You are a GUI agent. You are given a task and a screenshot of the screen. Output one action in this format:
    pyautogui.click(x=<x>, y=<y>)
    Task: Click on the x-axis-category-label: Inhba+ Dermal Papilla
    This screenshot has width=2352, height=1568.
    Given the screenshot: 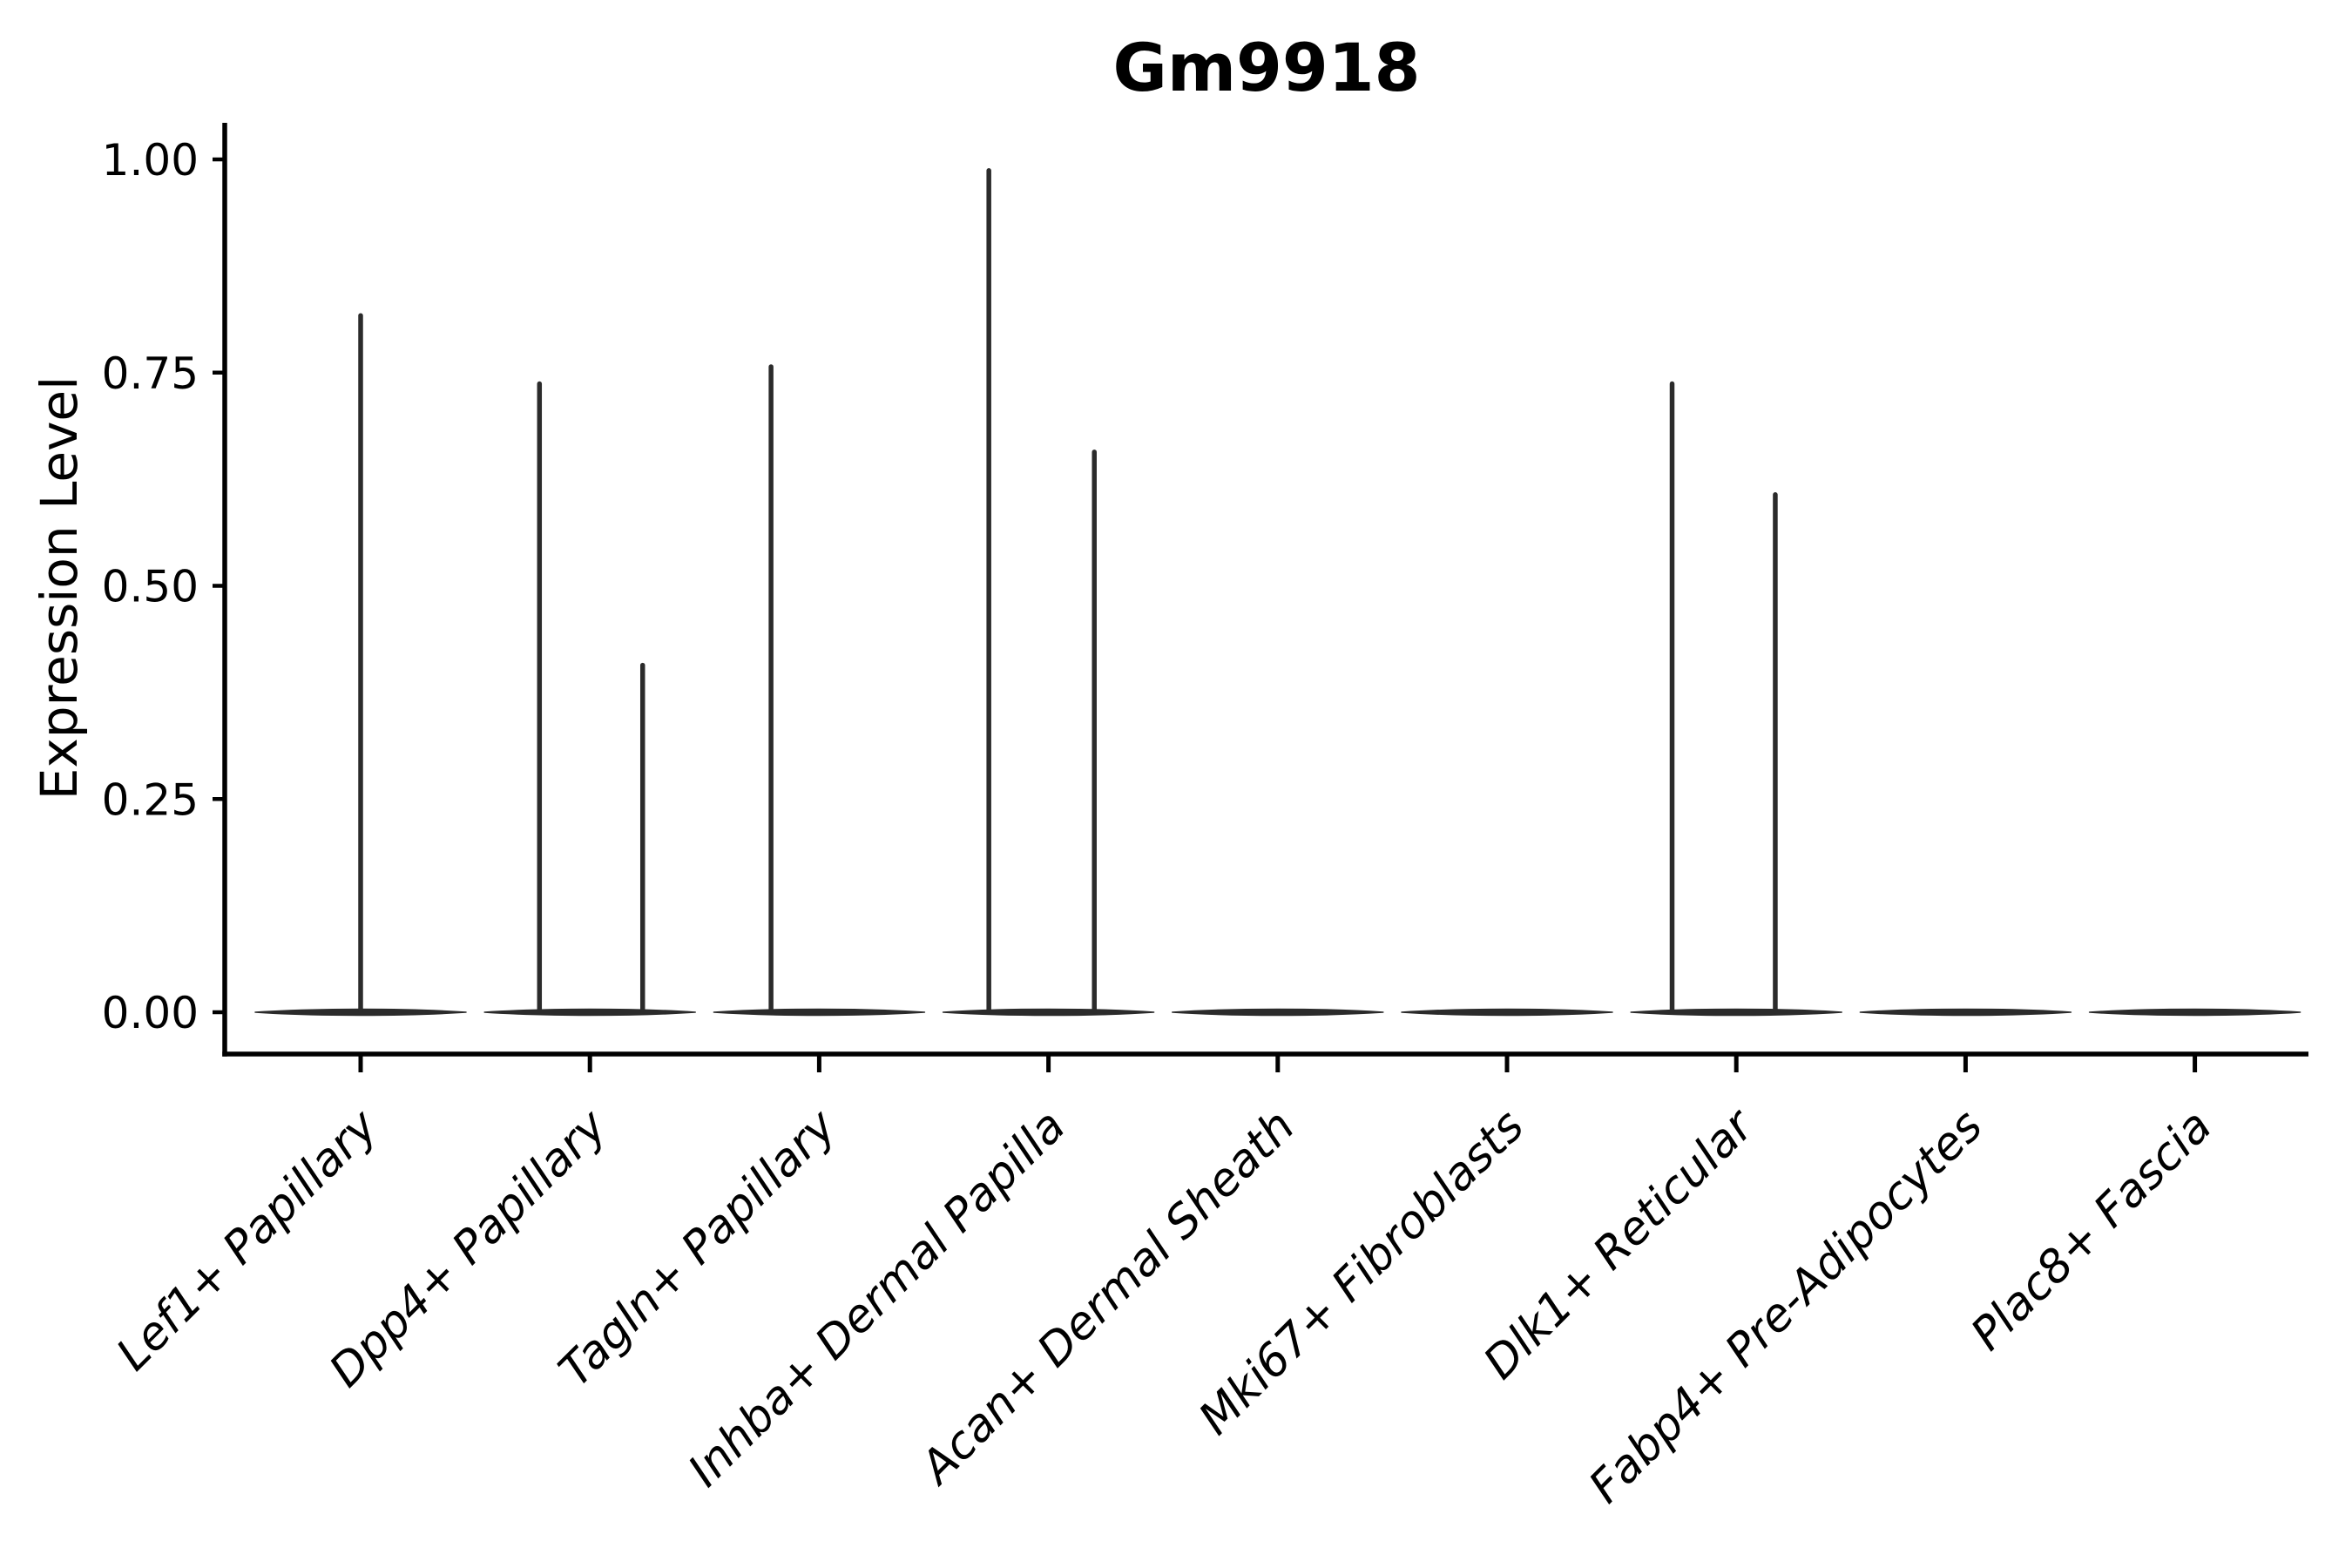 What is the action you would take?
    pyautogui.click(x=877, y=1299)
    